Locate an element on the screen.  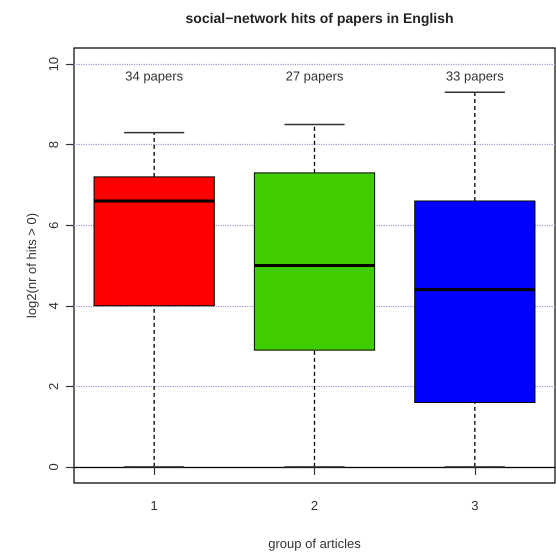
x-axis-title: group of articles is located at coordinates (315, 543).